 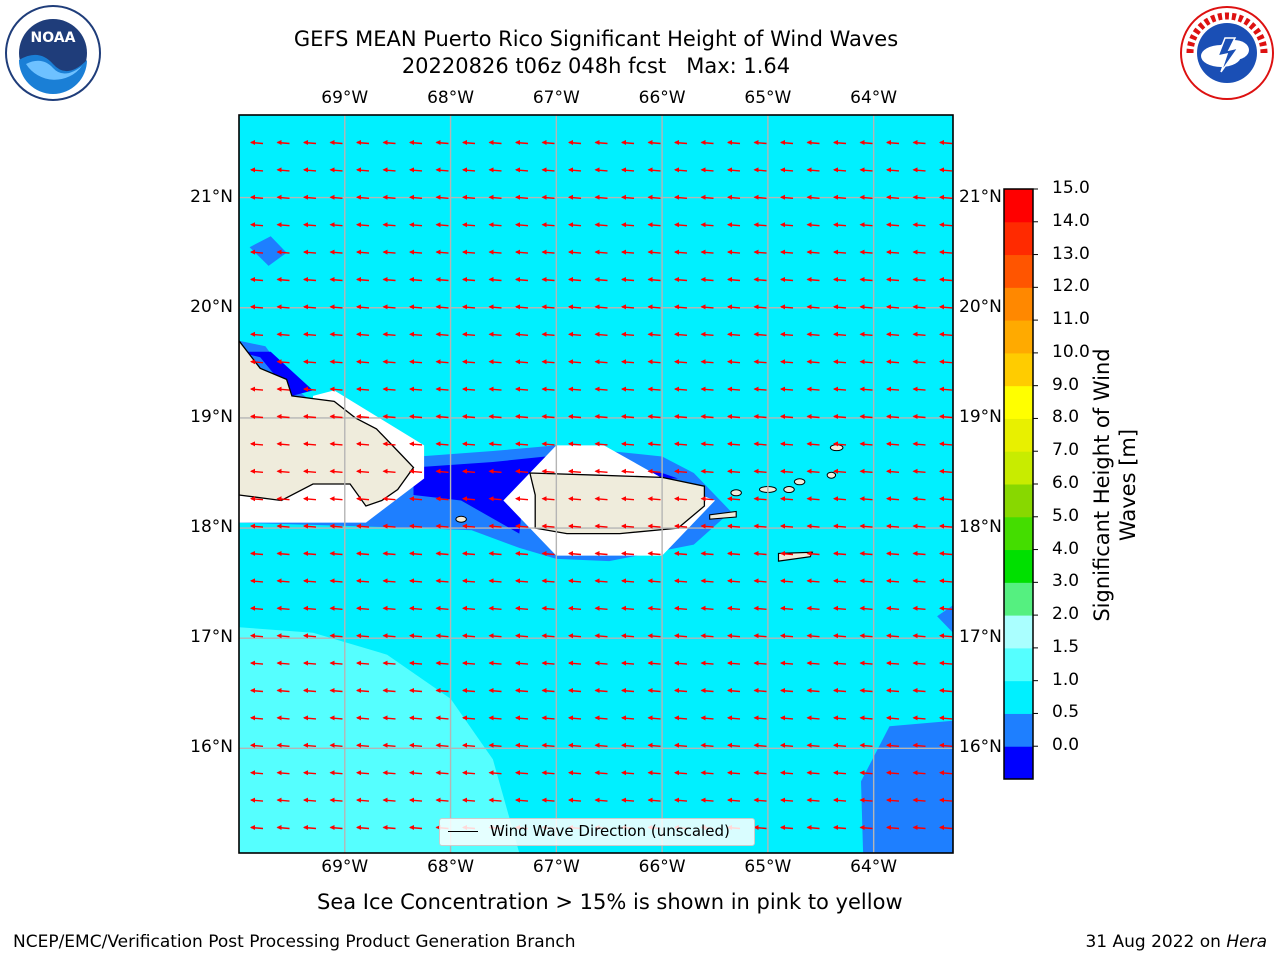 What do you see at coordinates (1071, 188) in the screenshot?
I see `colorbar-tick-label: 15.0` at bounding box center [1071, 188].